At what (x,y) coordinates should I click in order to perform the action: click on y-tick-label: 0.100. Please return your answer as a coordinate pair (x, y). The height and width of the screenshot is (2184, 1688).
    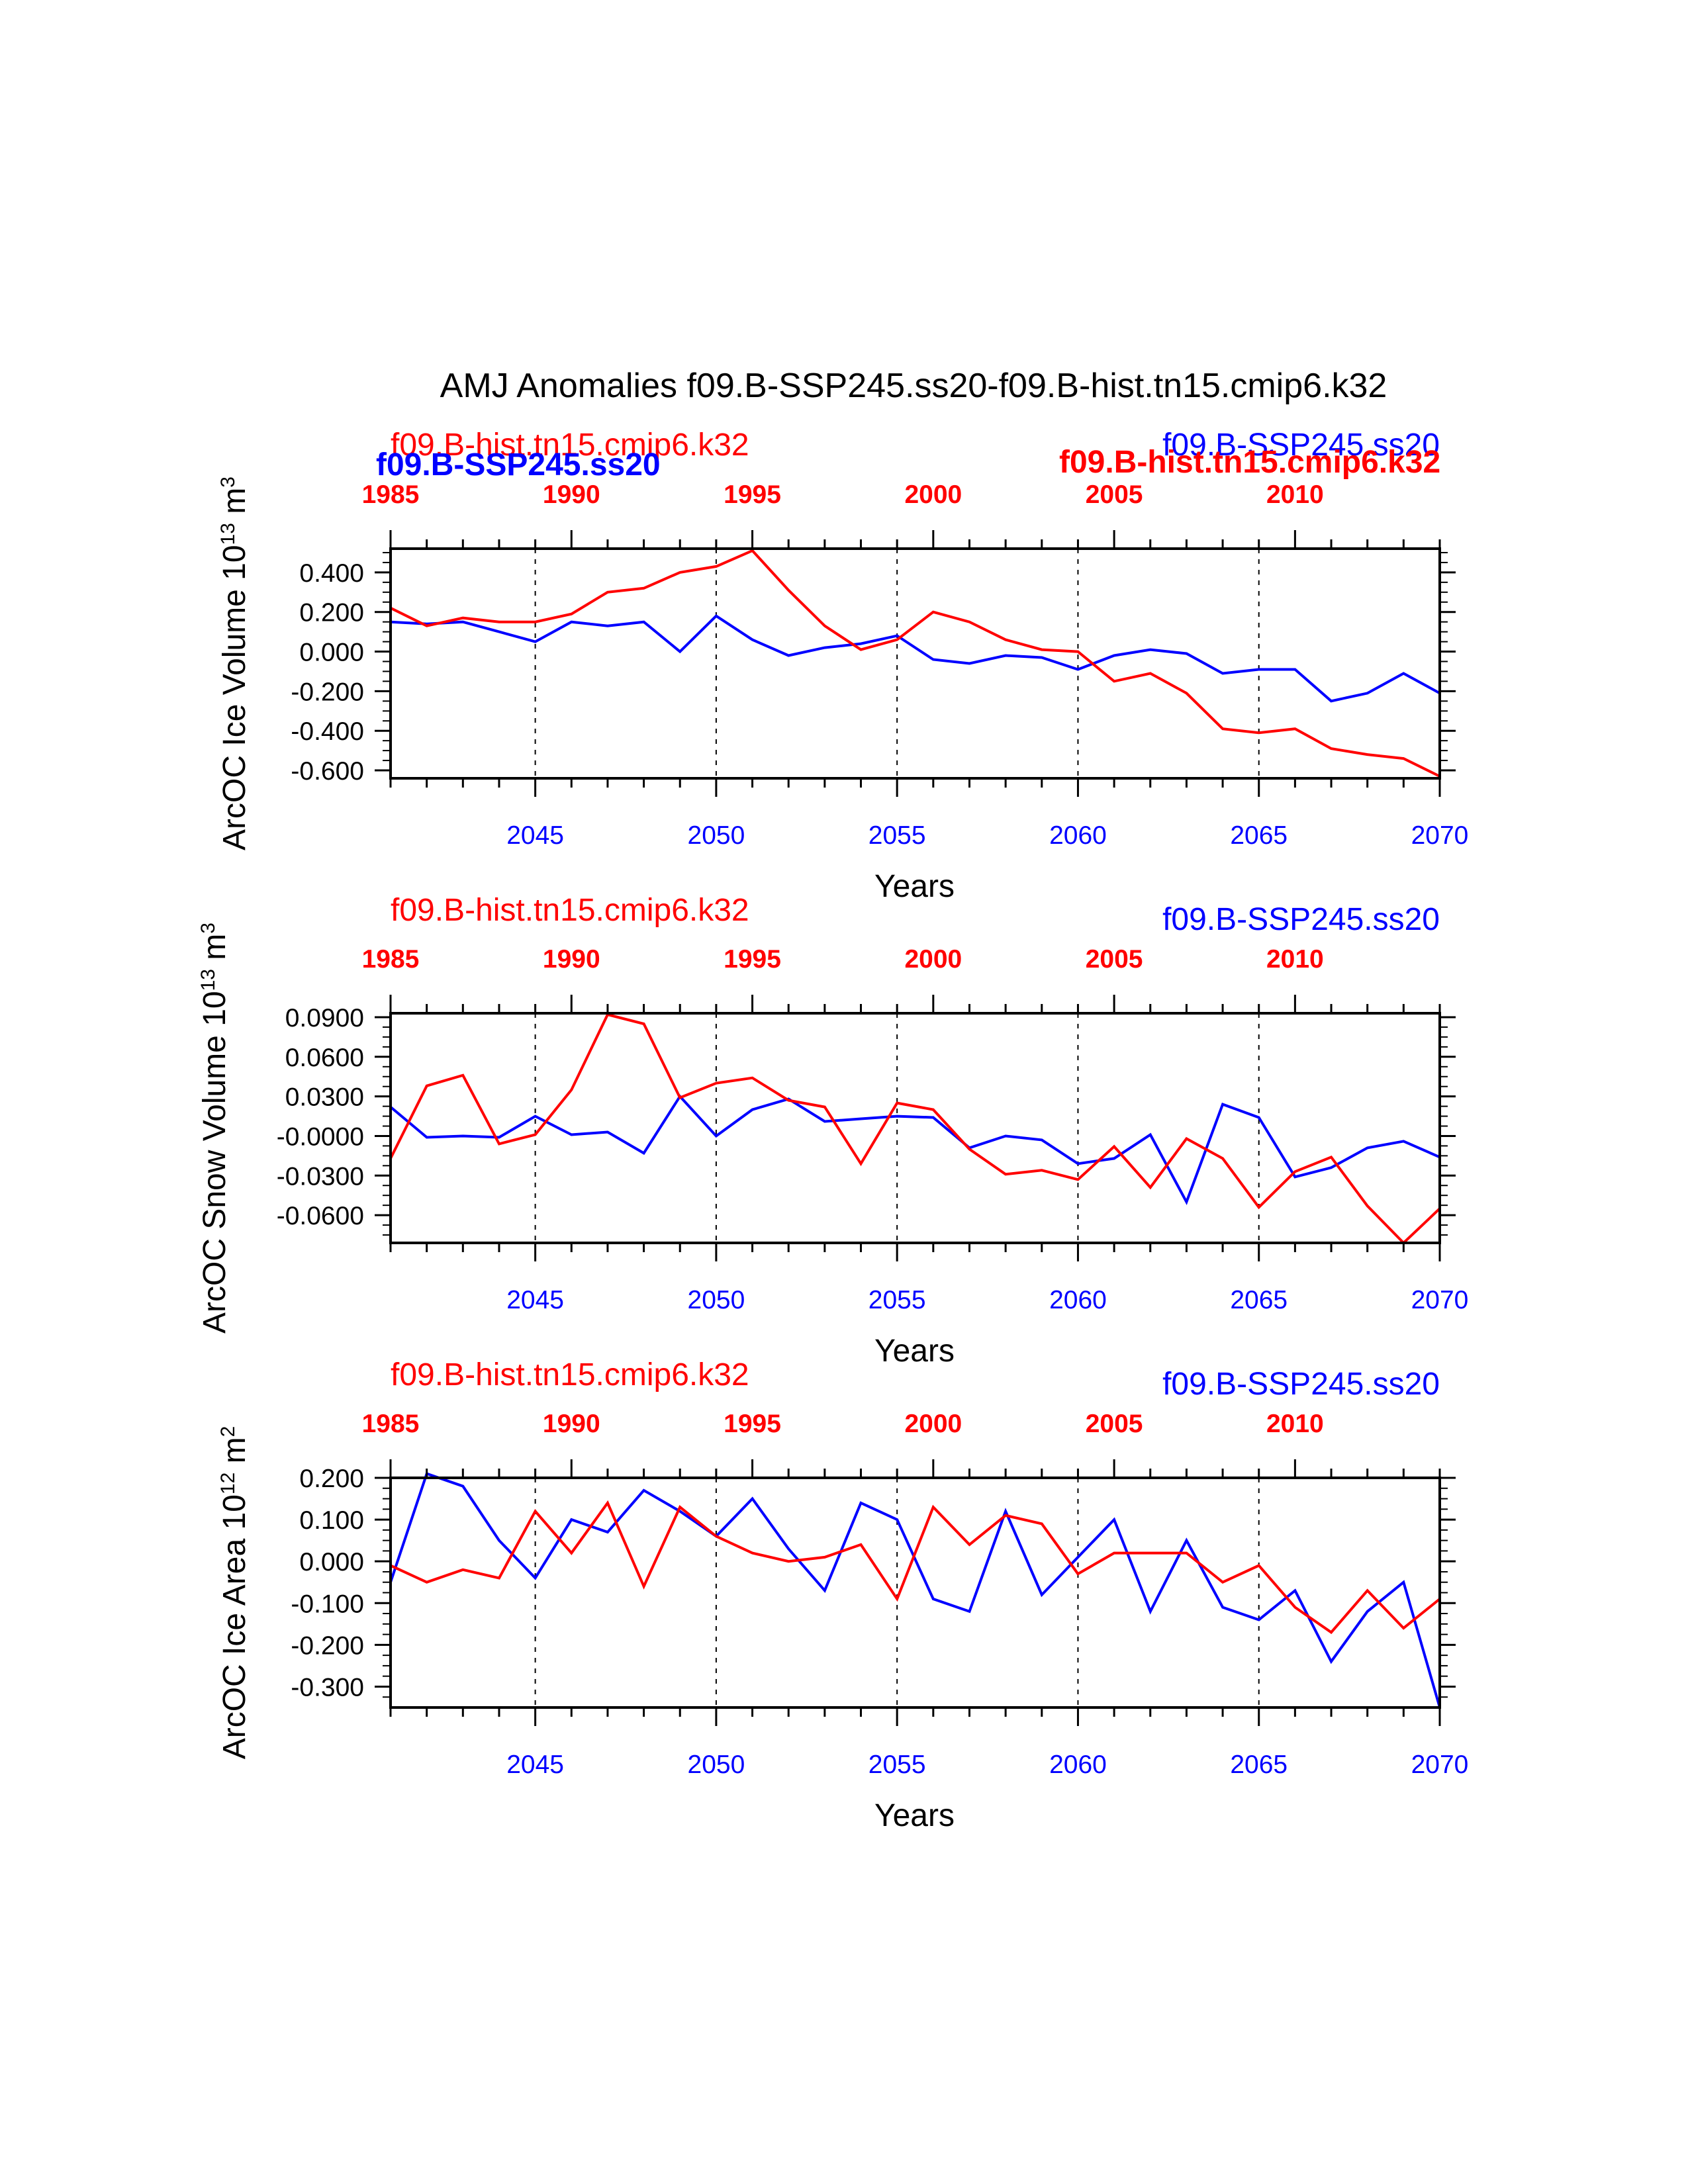
    Looking at the image, I should click on (331, 1521).